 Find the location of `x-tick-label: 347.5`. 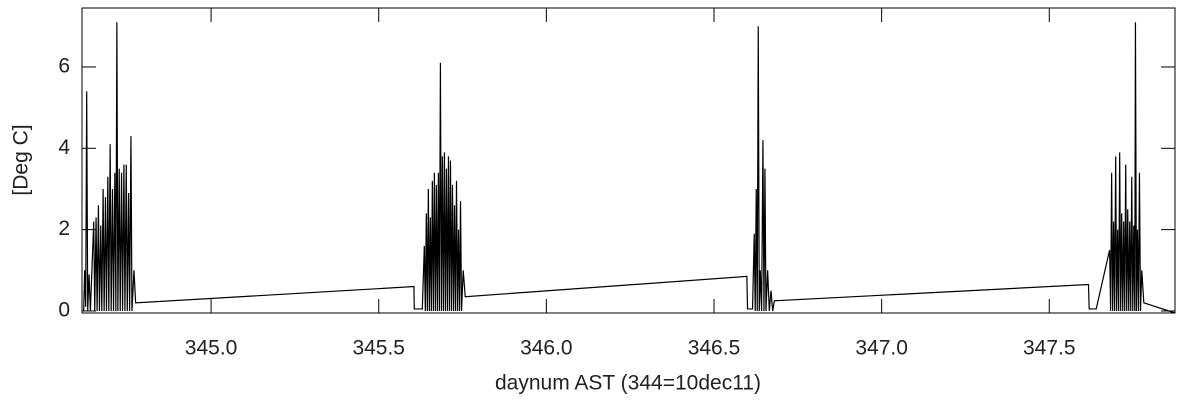

x-tick-label: 347.5 is located at coordinates (1049, 348).